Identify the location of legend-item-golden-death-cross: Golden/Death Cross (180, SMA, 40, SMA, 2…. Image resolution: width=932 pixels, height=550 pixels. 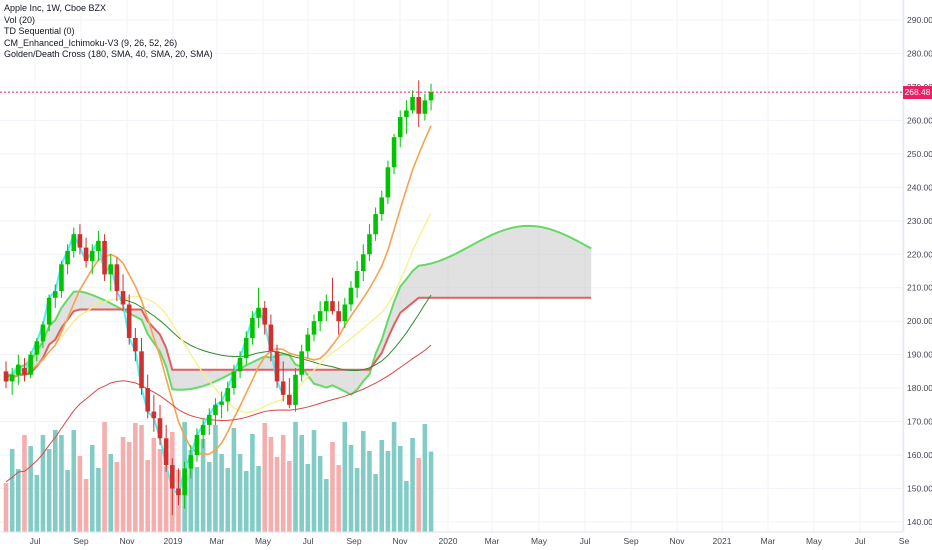
(108, 54).